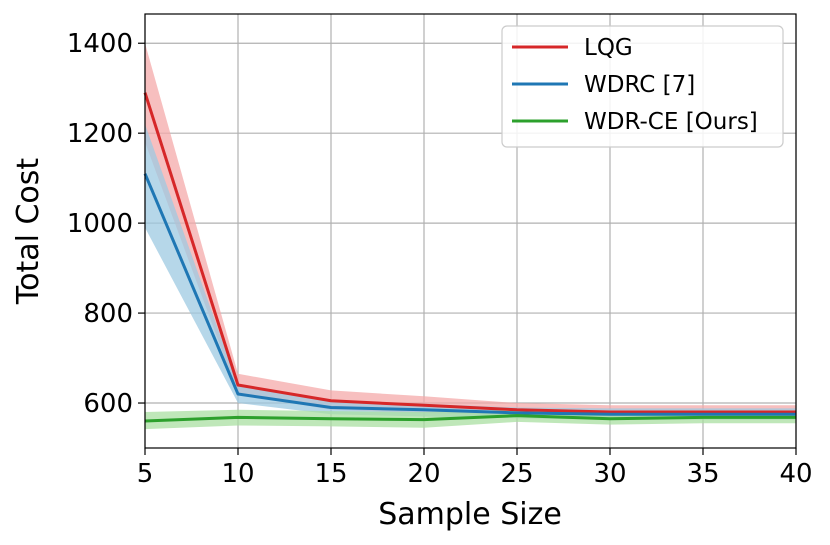  I want to click on y-tick-label: 1200, so click(100, 134).